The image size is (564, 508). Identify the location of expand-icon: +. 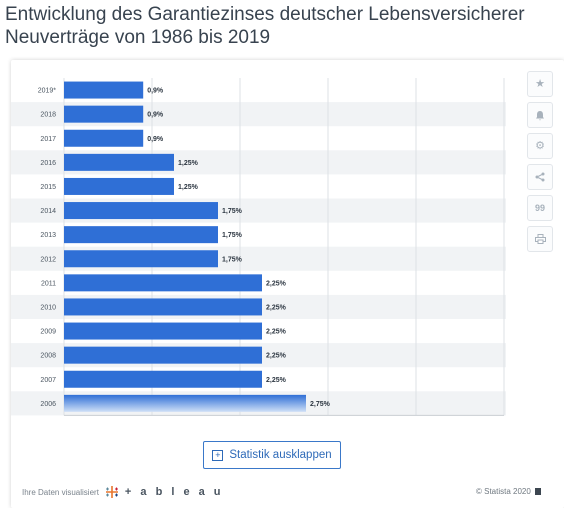
(218, 455).